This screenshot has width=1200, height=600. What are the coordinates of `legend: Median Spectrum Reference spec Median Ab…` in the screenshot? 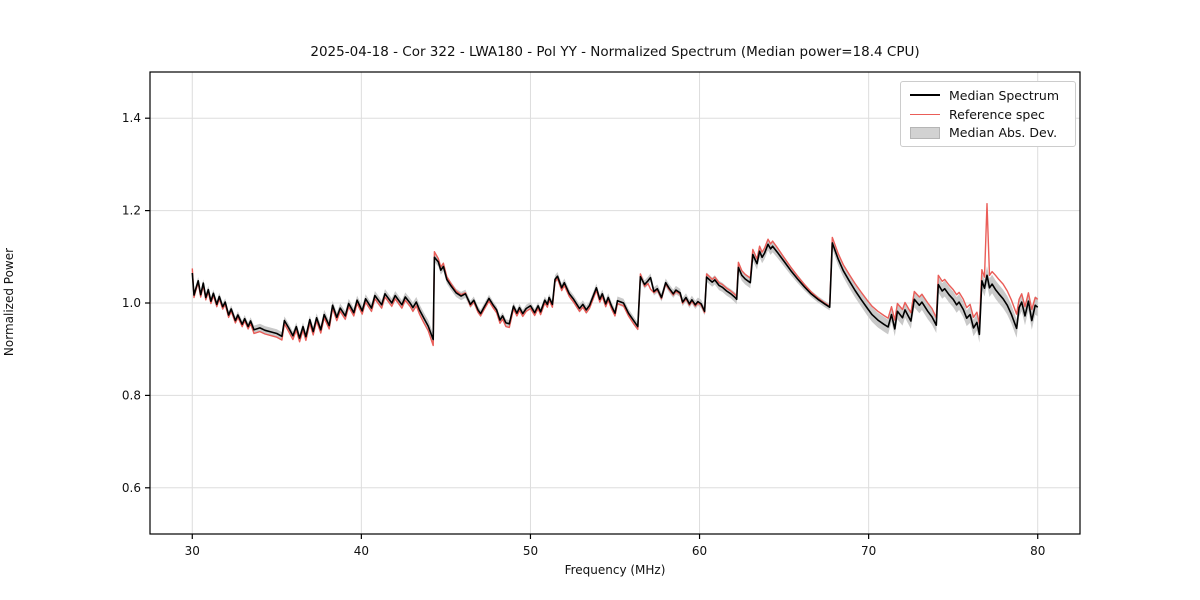 It's located at (988, 114).